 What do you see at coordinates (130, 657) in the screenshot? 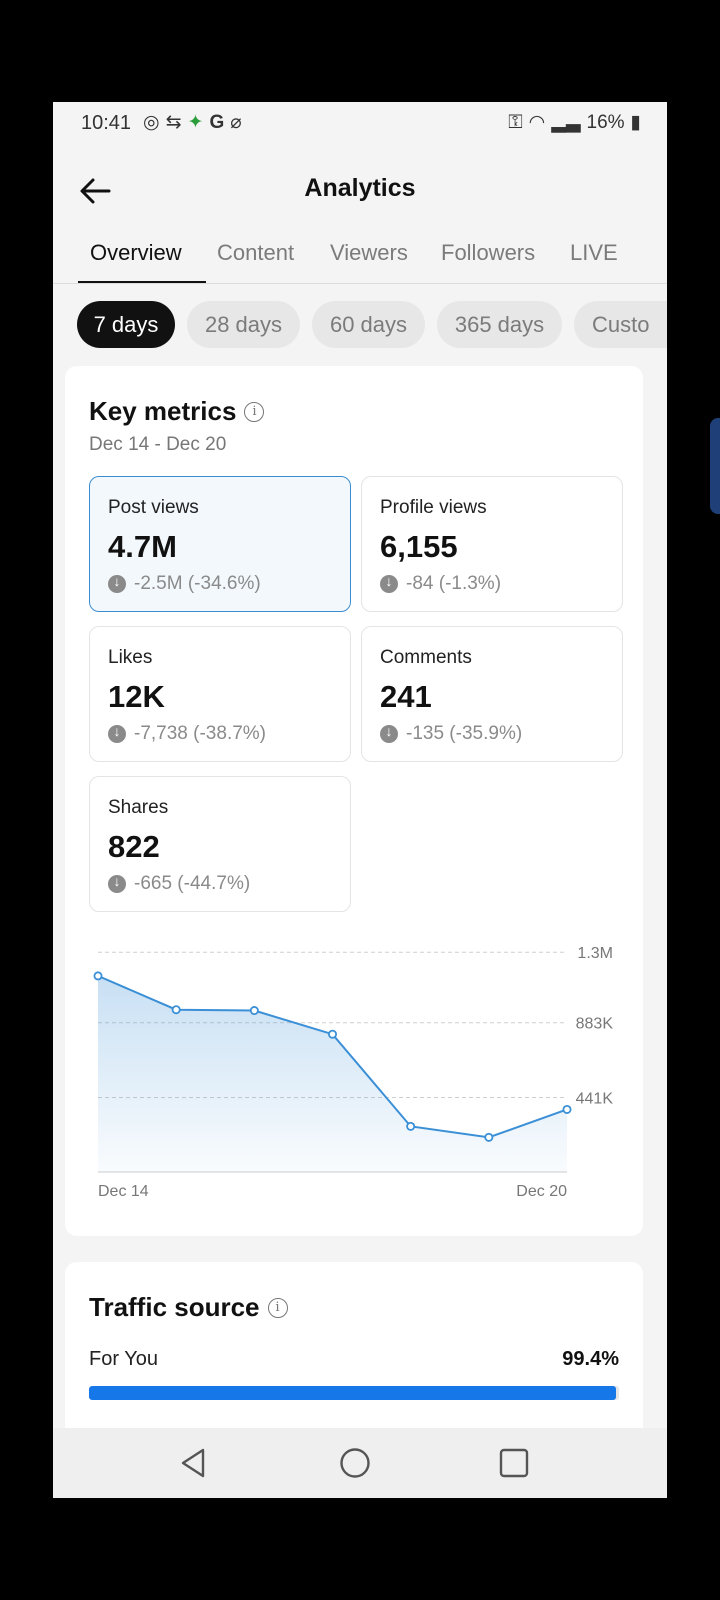
I see `metric-label: Likes` at bounding box center [130, 657].